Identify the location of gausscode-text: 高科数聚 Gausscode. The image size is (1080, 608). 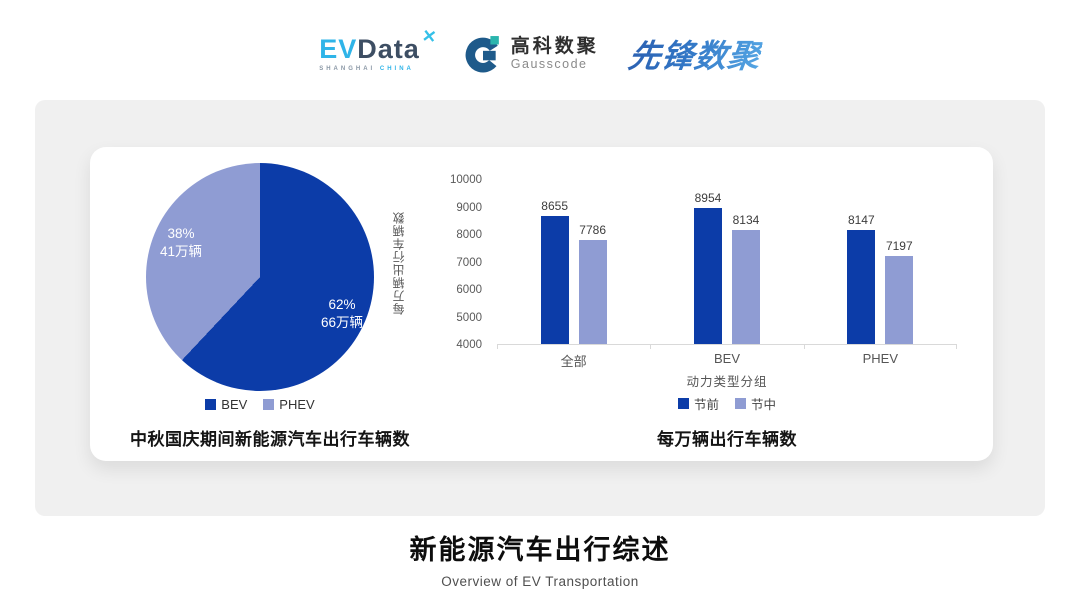
(554, 53).